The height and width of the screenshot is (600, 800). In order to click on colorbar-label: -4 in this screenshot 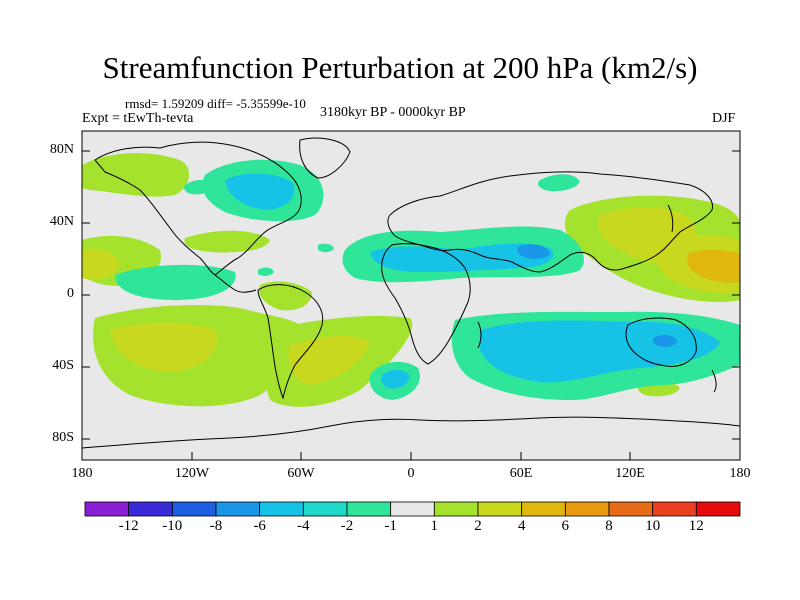, I will do `click(303, 526)`.